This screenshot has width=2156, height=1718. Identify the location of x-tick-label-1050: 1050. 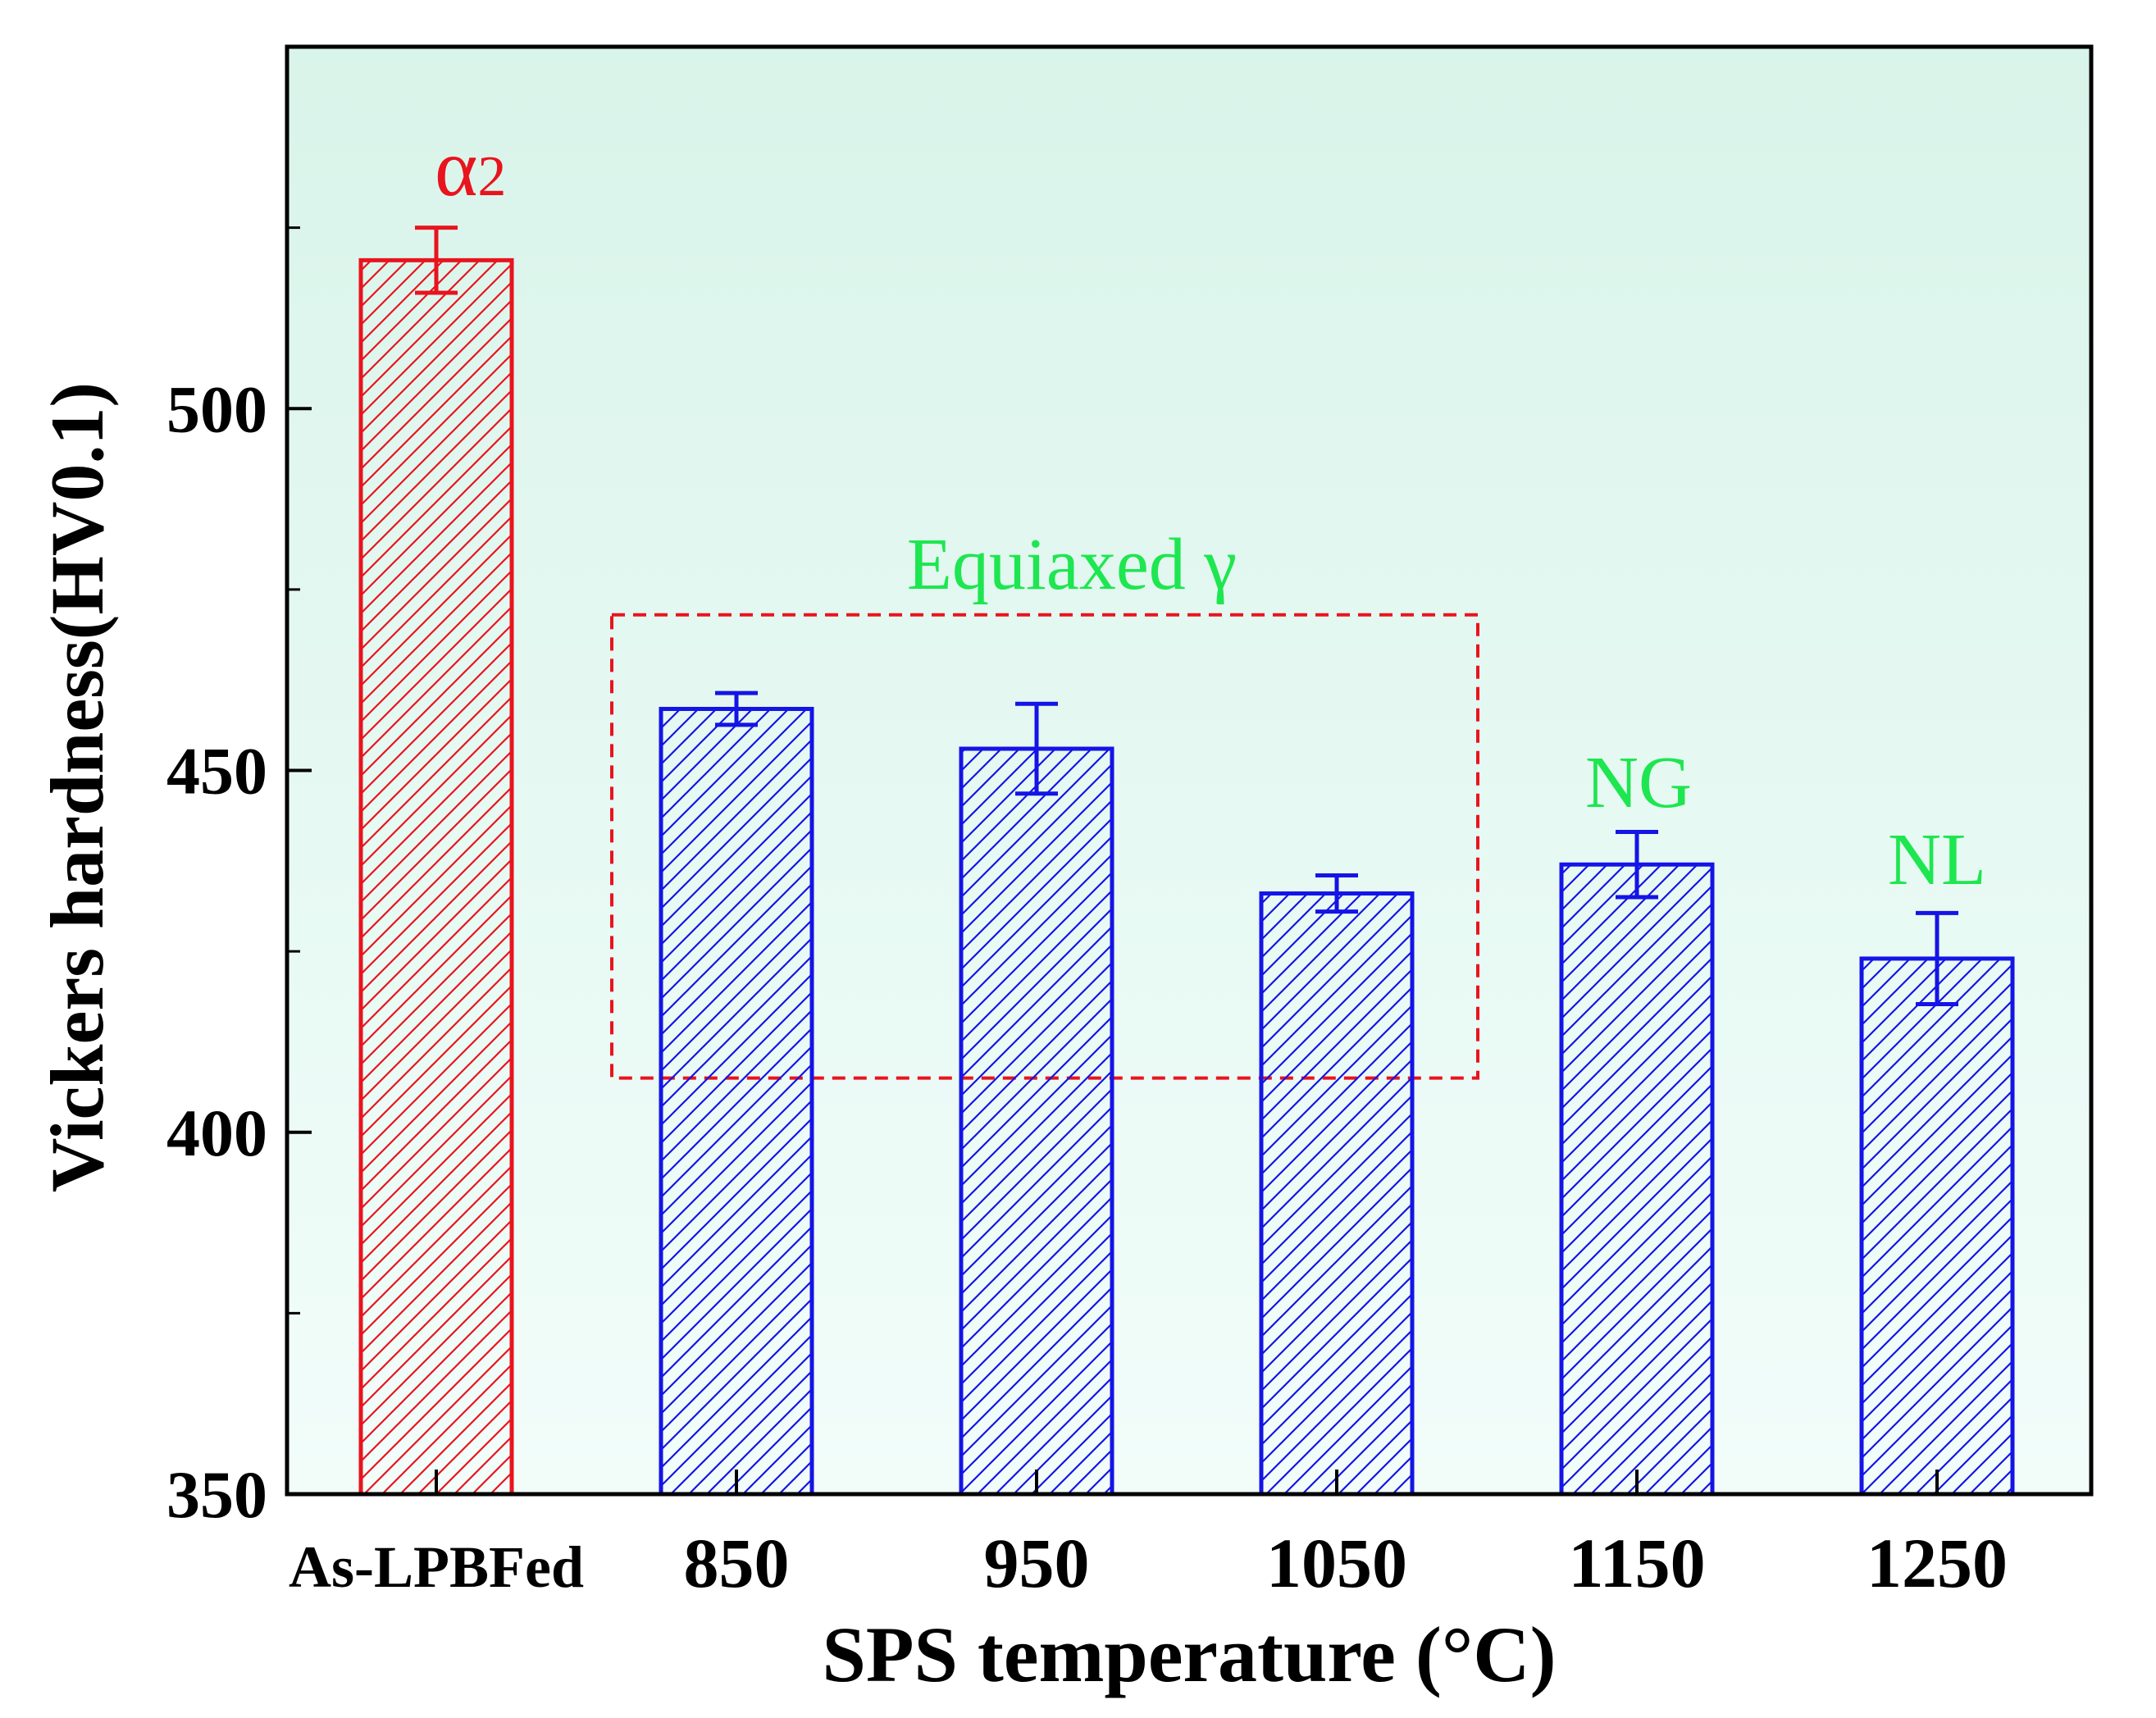
(1336, 1563).